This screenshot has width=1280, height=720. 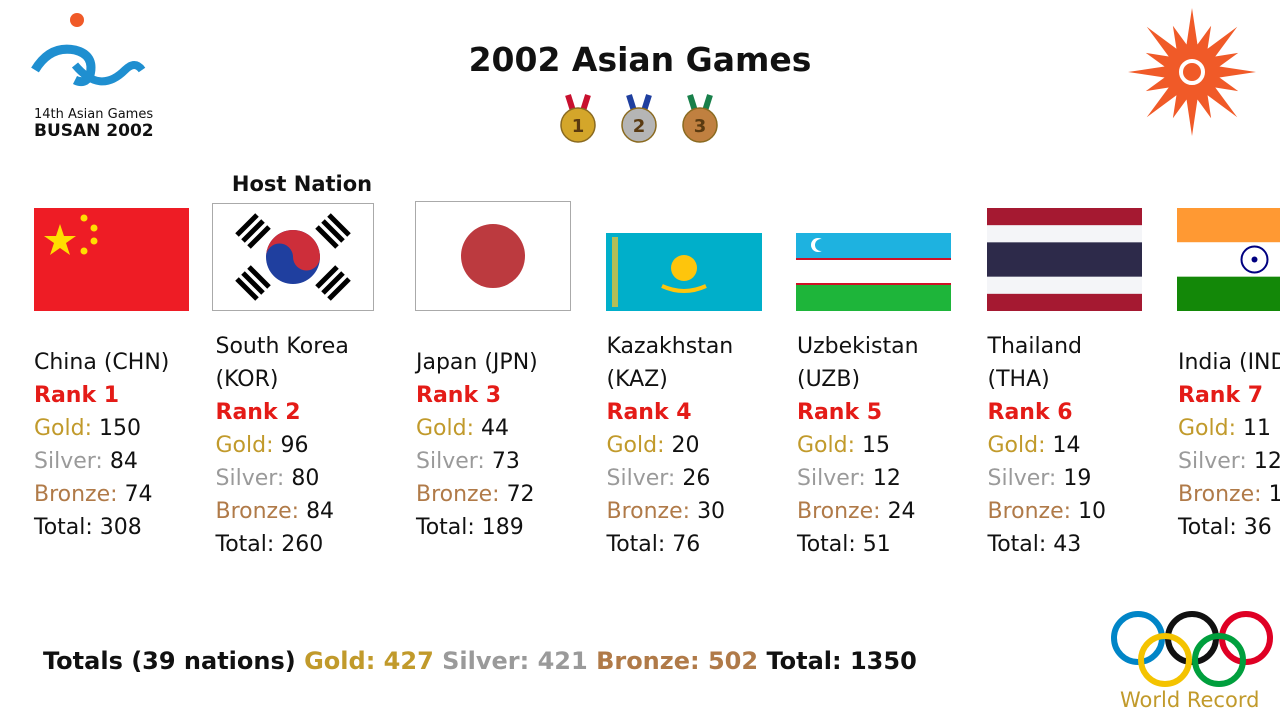 What do you see at coordinates (123, 461) in the screenshot?
I see `stat-value: 84` at bounding box center [123, 461].